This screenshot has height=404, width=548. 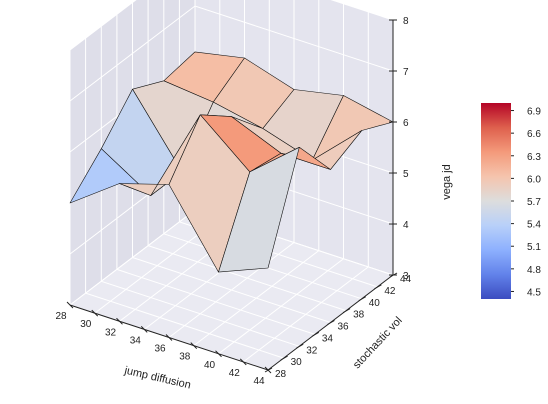 I want to click on x-tick-label: 44, so click(x=259, y=381).